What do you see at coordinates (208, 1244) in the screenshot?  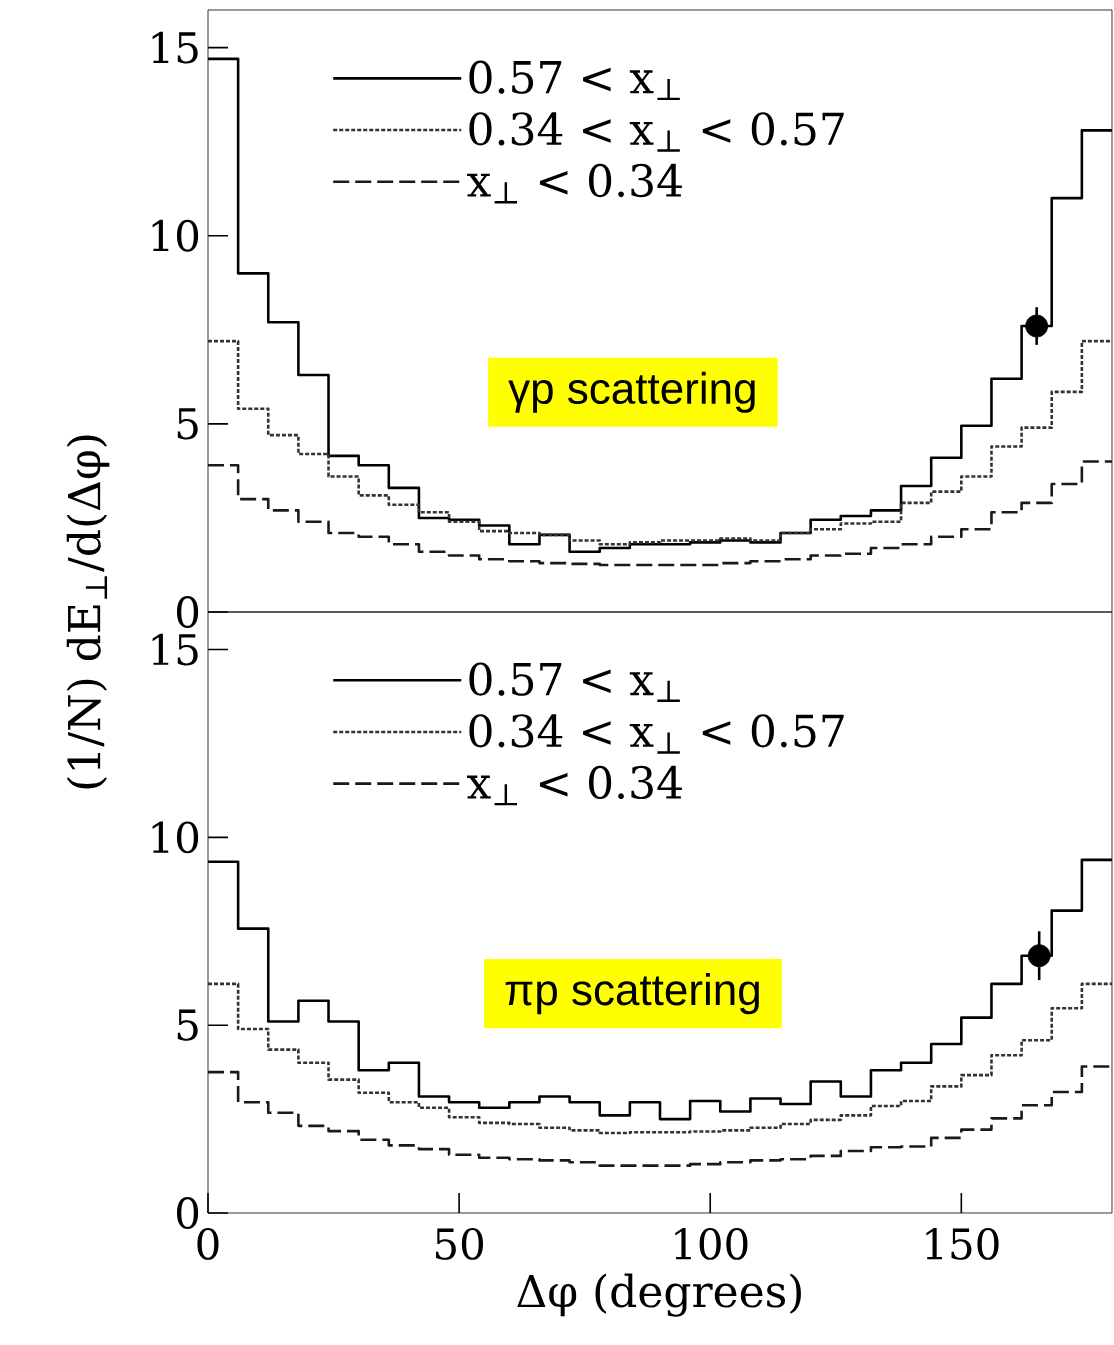 I see `x-tick-label: 0` at bounding box center [208, 1244].